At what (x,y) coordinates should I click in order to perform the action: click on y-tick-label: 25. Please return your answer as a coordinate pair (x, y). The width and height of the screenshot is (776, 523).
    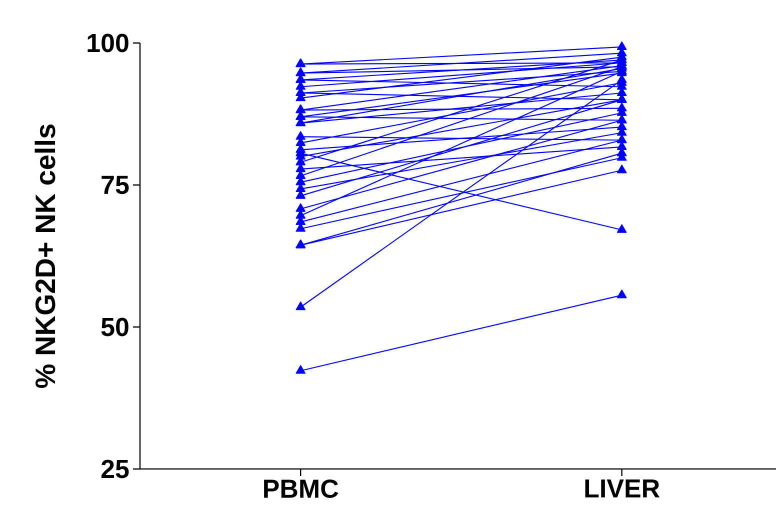
    Looking at the image, I should click on (115, 469).